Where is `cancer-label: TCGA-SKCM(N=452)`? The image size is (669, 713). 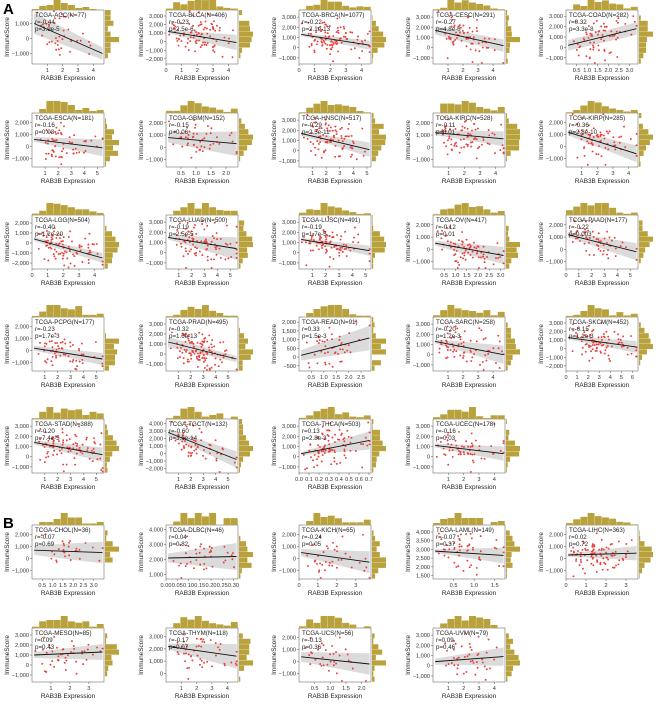
cancer-label: TCGA-SKCM(N=452) is located at coordinates (599, 322).